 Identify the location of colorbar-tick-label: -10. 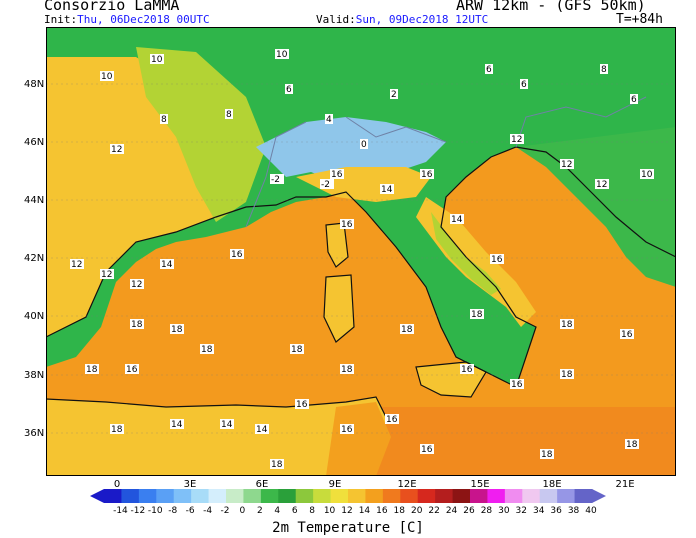
(155, 511).